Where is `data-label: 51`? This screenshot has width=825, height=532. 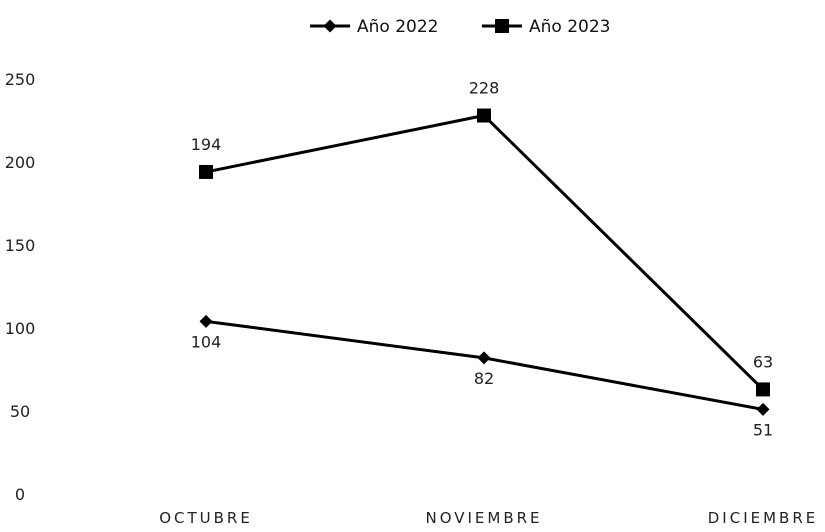 data-label: 51 is located at coordinates (763, 429).